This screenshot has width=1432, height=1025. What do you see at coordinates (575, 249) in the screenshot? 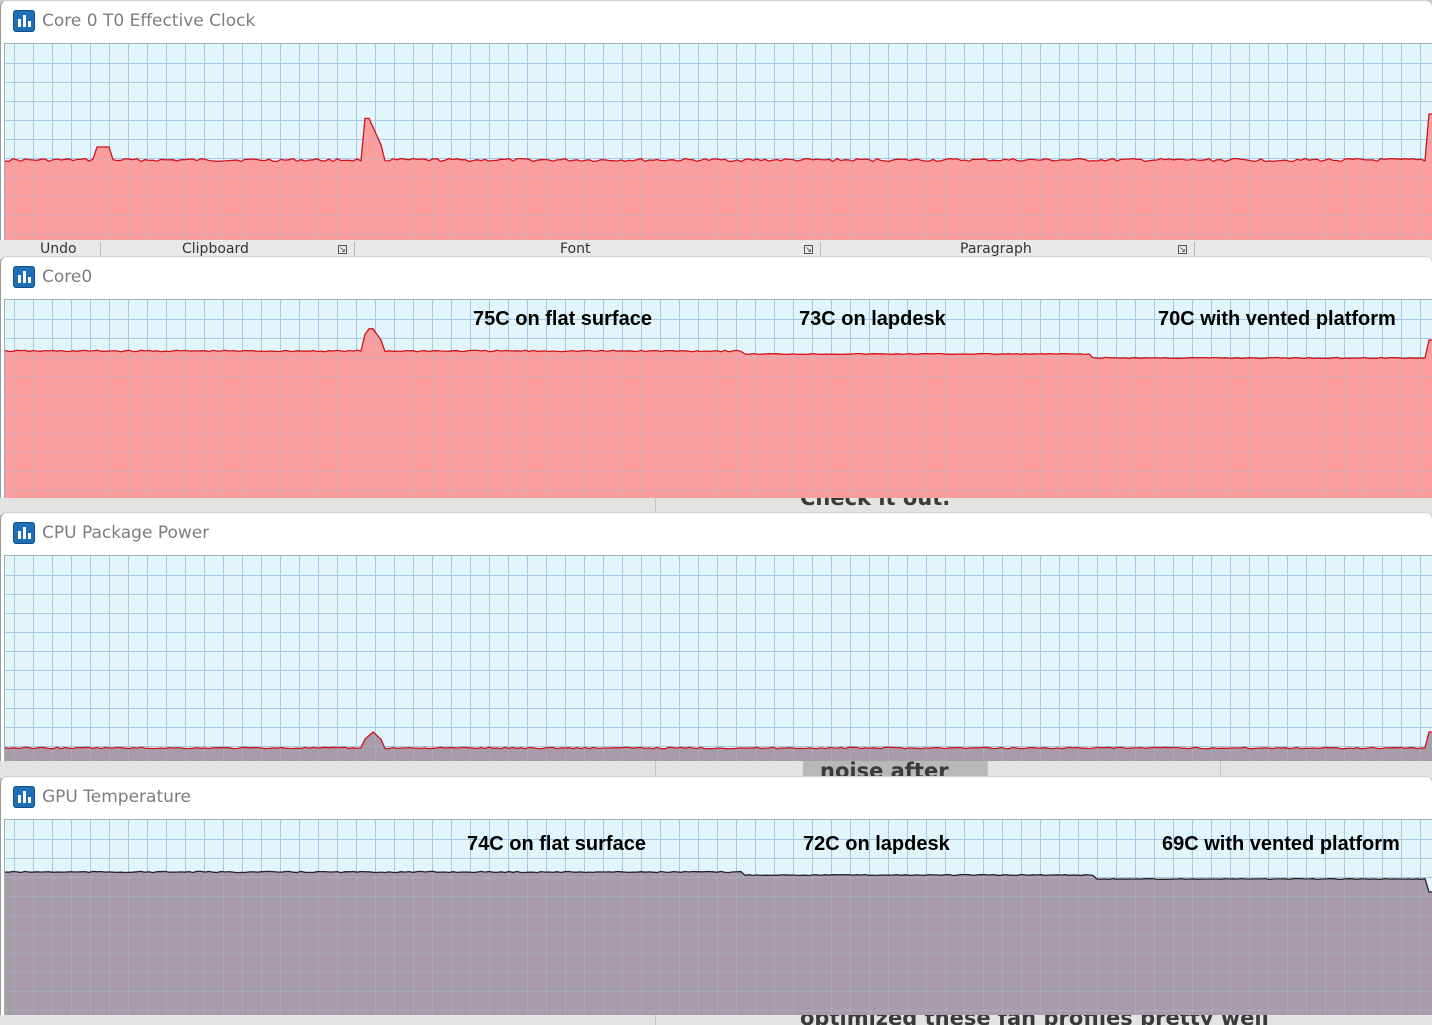
I see `ribbon-group-font: Font` at bounding box center [575, 249].